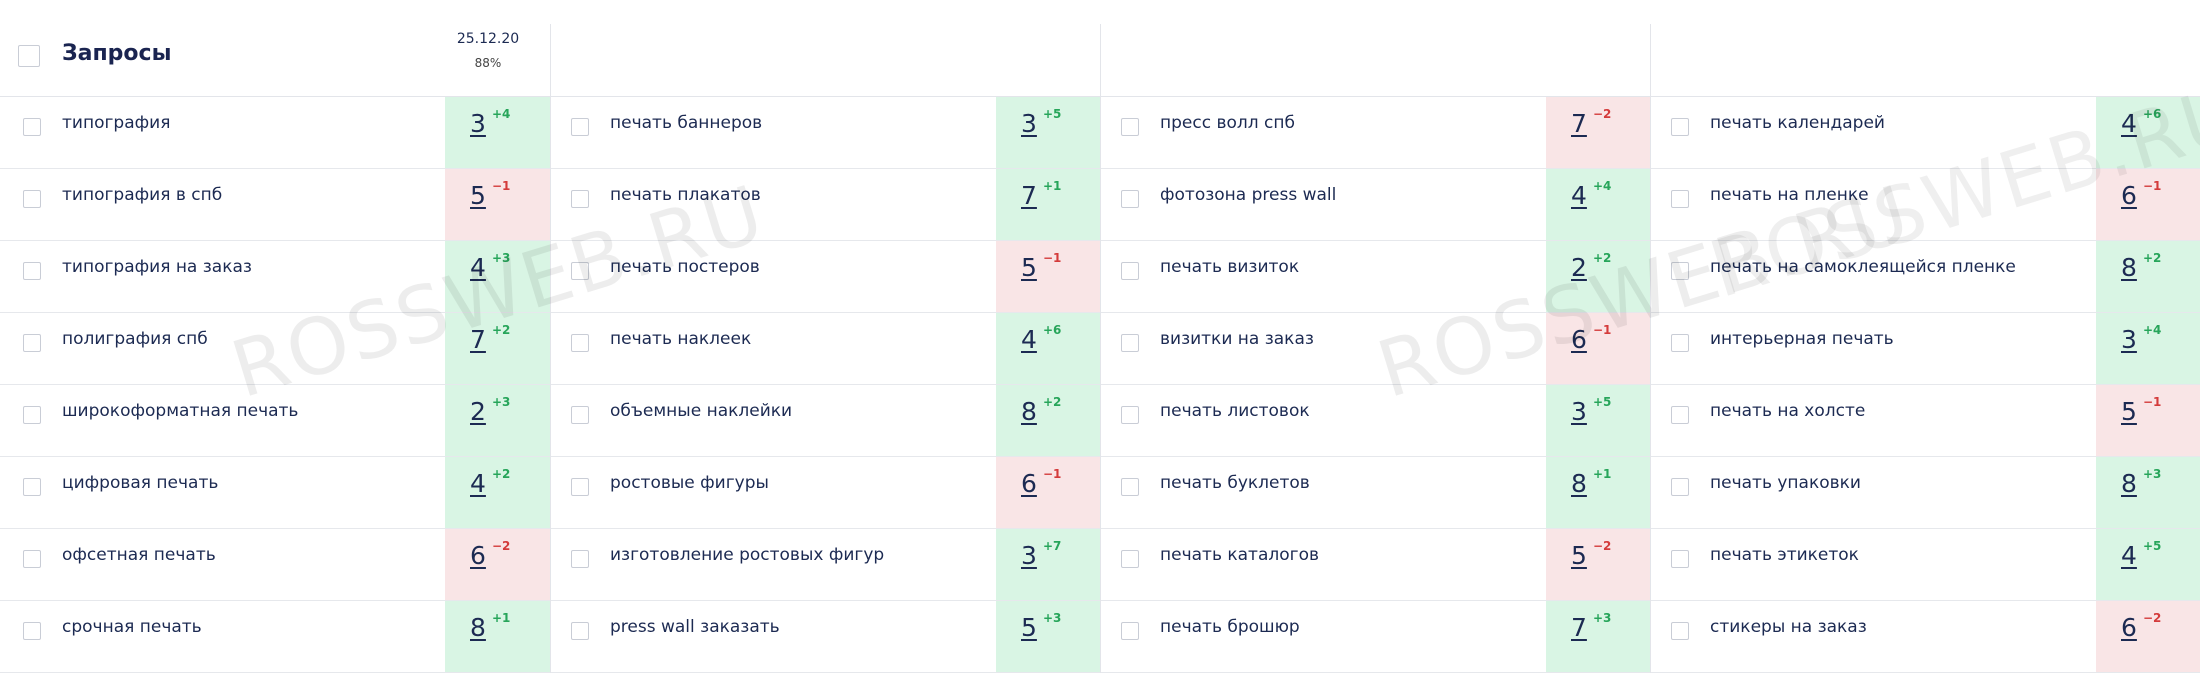 This screenshot has height=697, width=2200. I want to click on position-cell: 7 −2, so click(1598, 132).